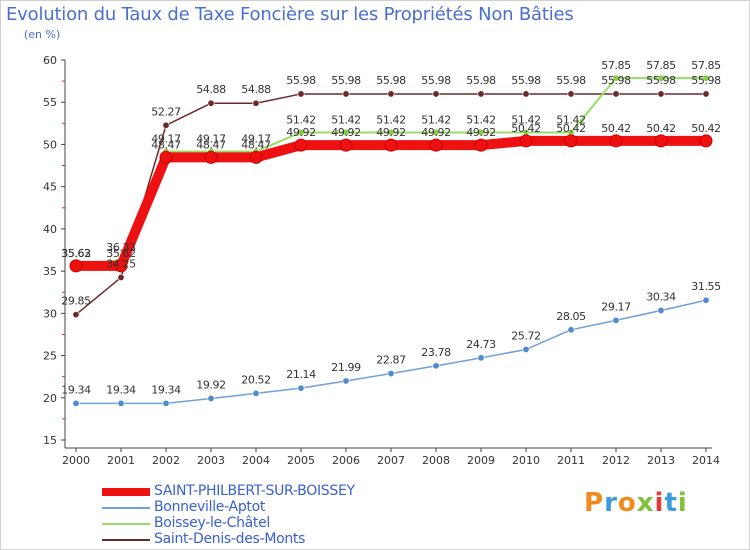 The height and width of the screenshot is (550, 750). What do you see at coordinates (526, 460) in the screenshot?
I see `x-tick-label: 2010` at bounding box center [526, 460].